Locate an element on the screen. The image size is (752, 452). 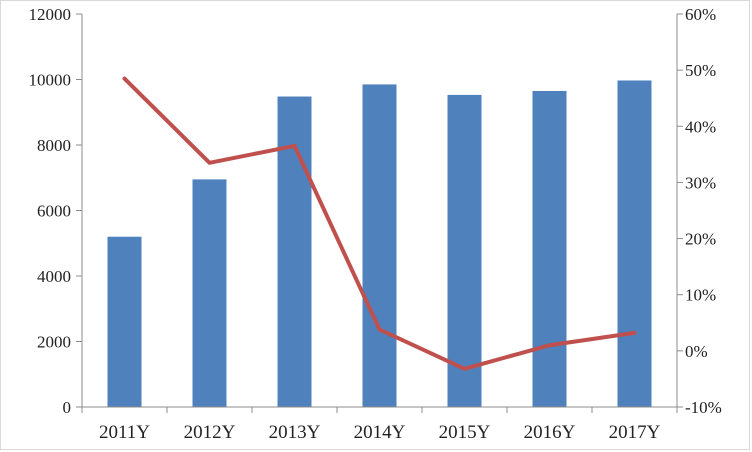
bar-2012Y is located at coordinates (209, 293).